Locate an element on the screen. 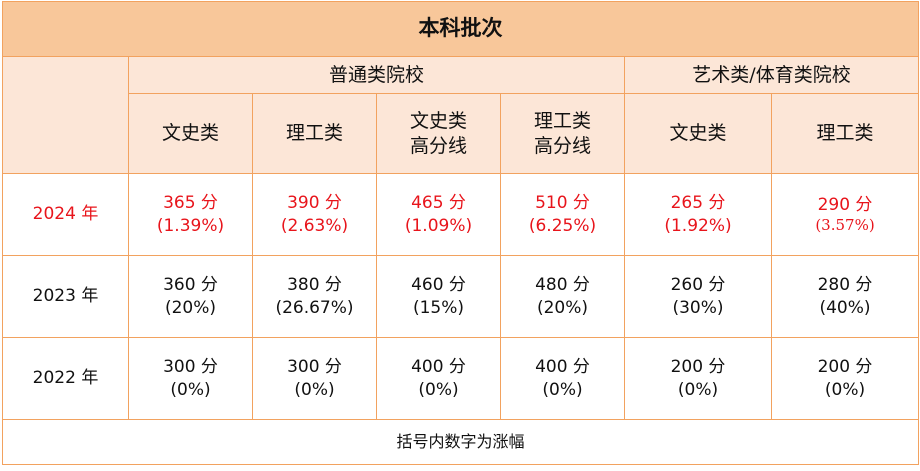  score-change: (1.39%) is located at coordinates (190, 225).